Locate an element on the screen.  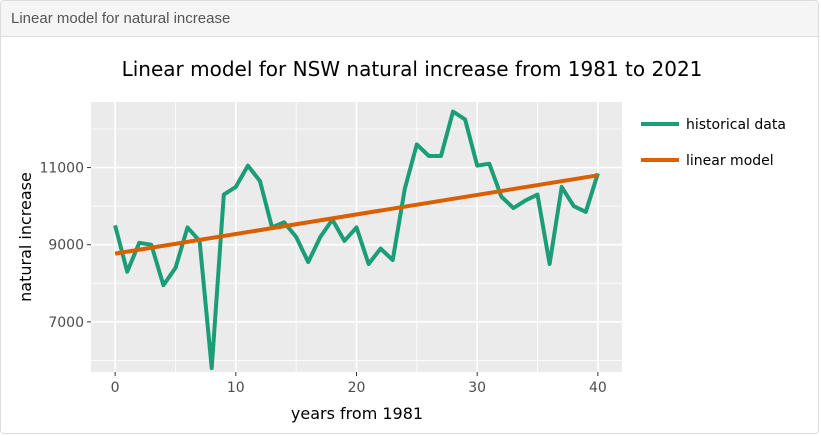
y-tick-label: 11000 is located at coordinates (61, 169).